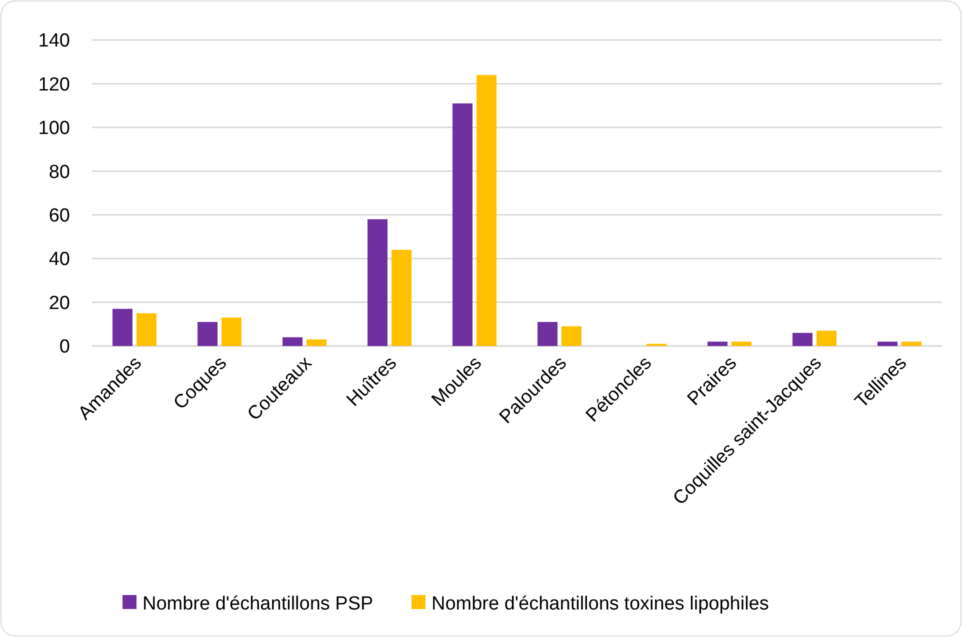 The height and width of the screenshot is (637, 962). What do you see at coordinates (59, 303) in the screenshot?
I see `y-tick-label: 20` at bounding box center [59, 303].